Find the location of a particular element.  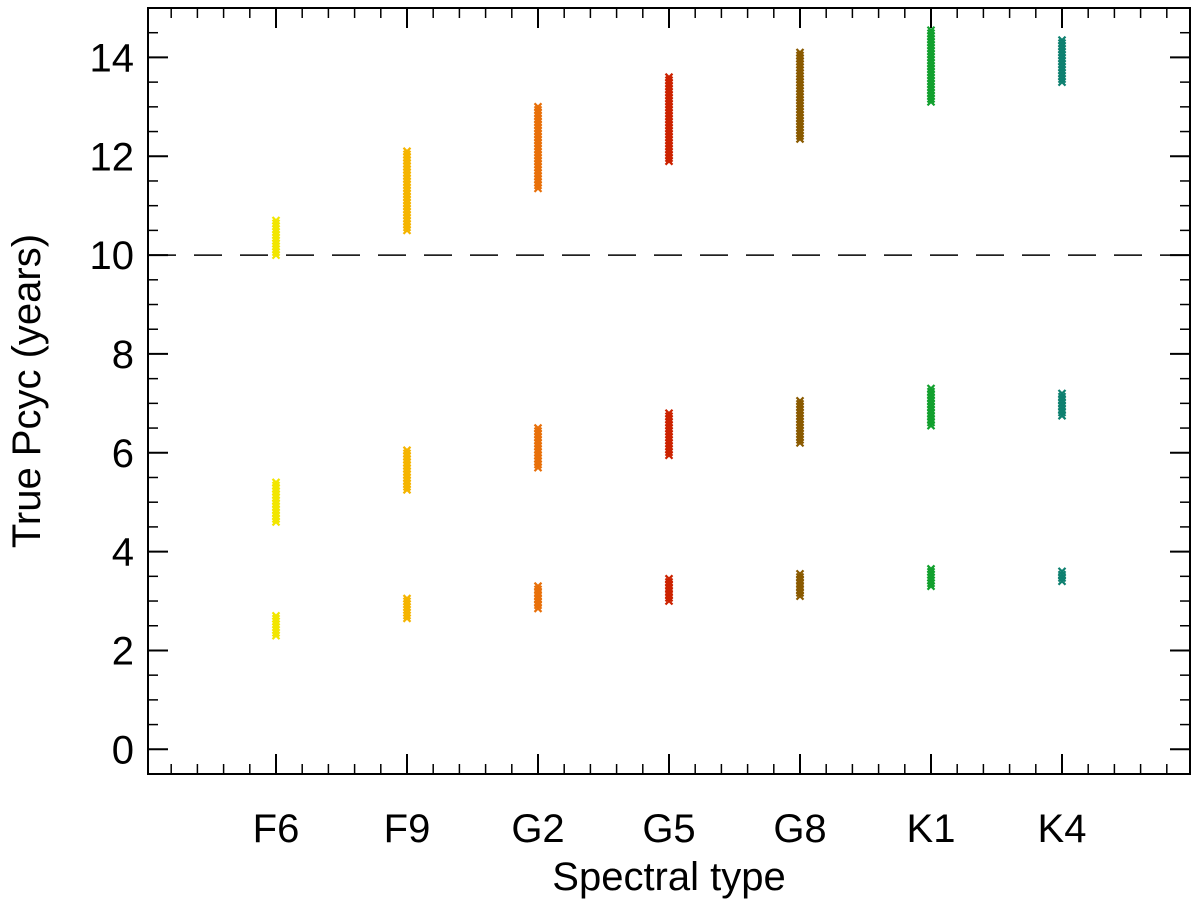

y-tick-label: 6 is located at coordinates (123, 454).